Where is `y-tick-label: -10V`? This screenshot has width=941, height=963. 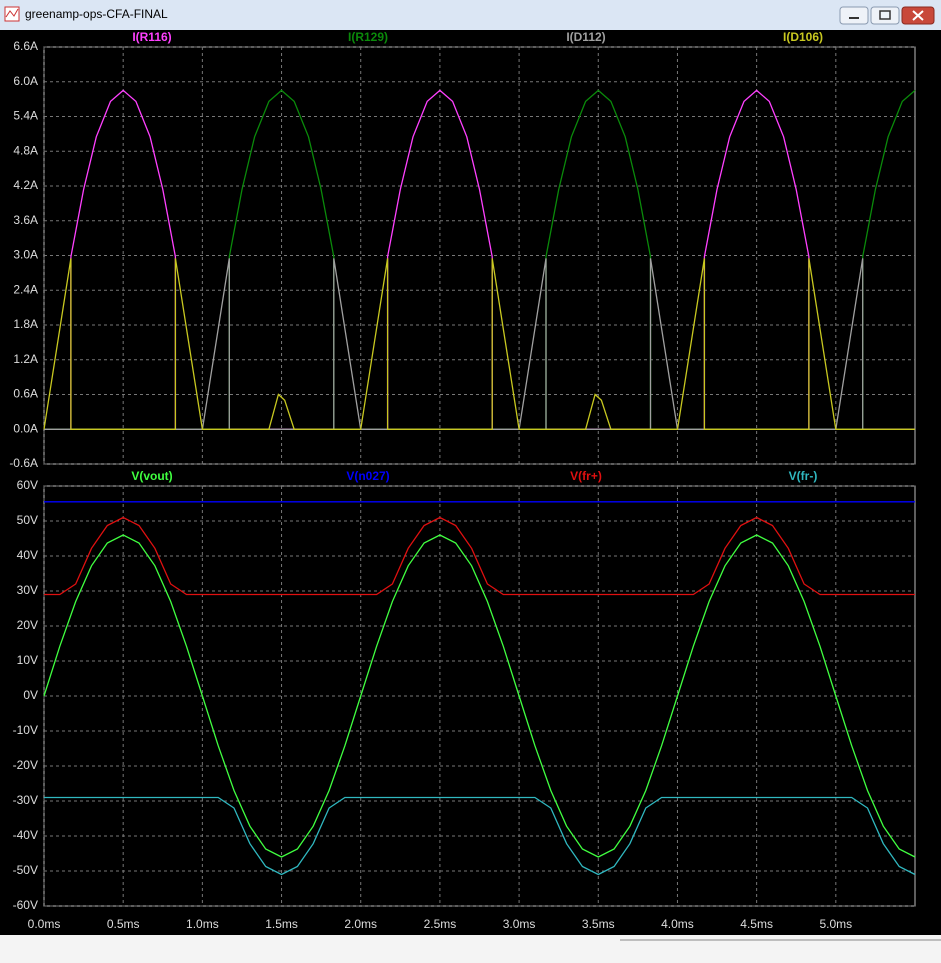 y-tick-label: -10V is located at coordinates (25, 730).